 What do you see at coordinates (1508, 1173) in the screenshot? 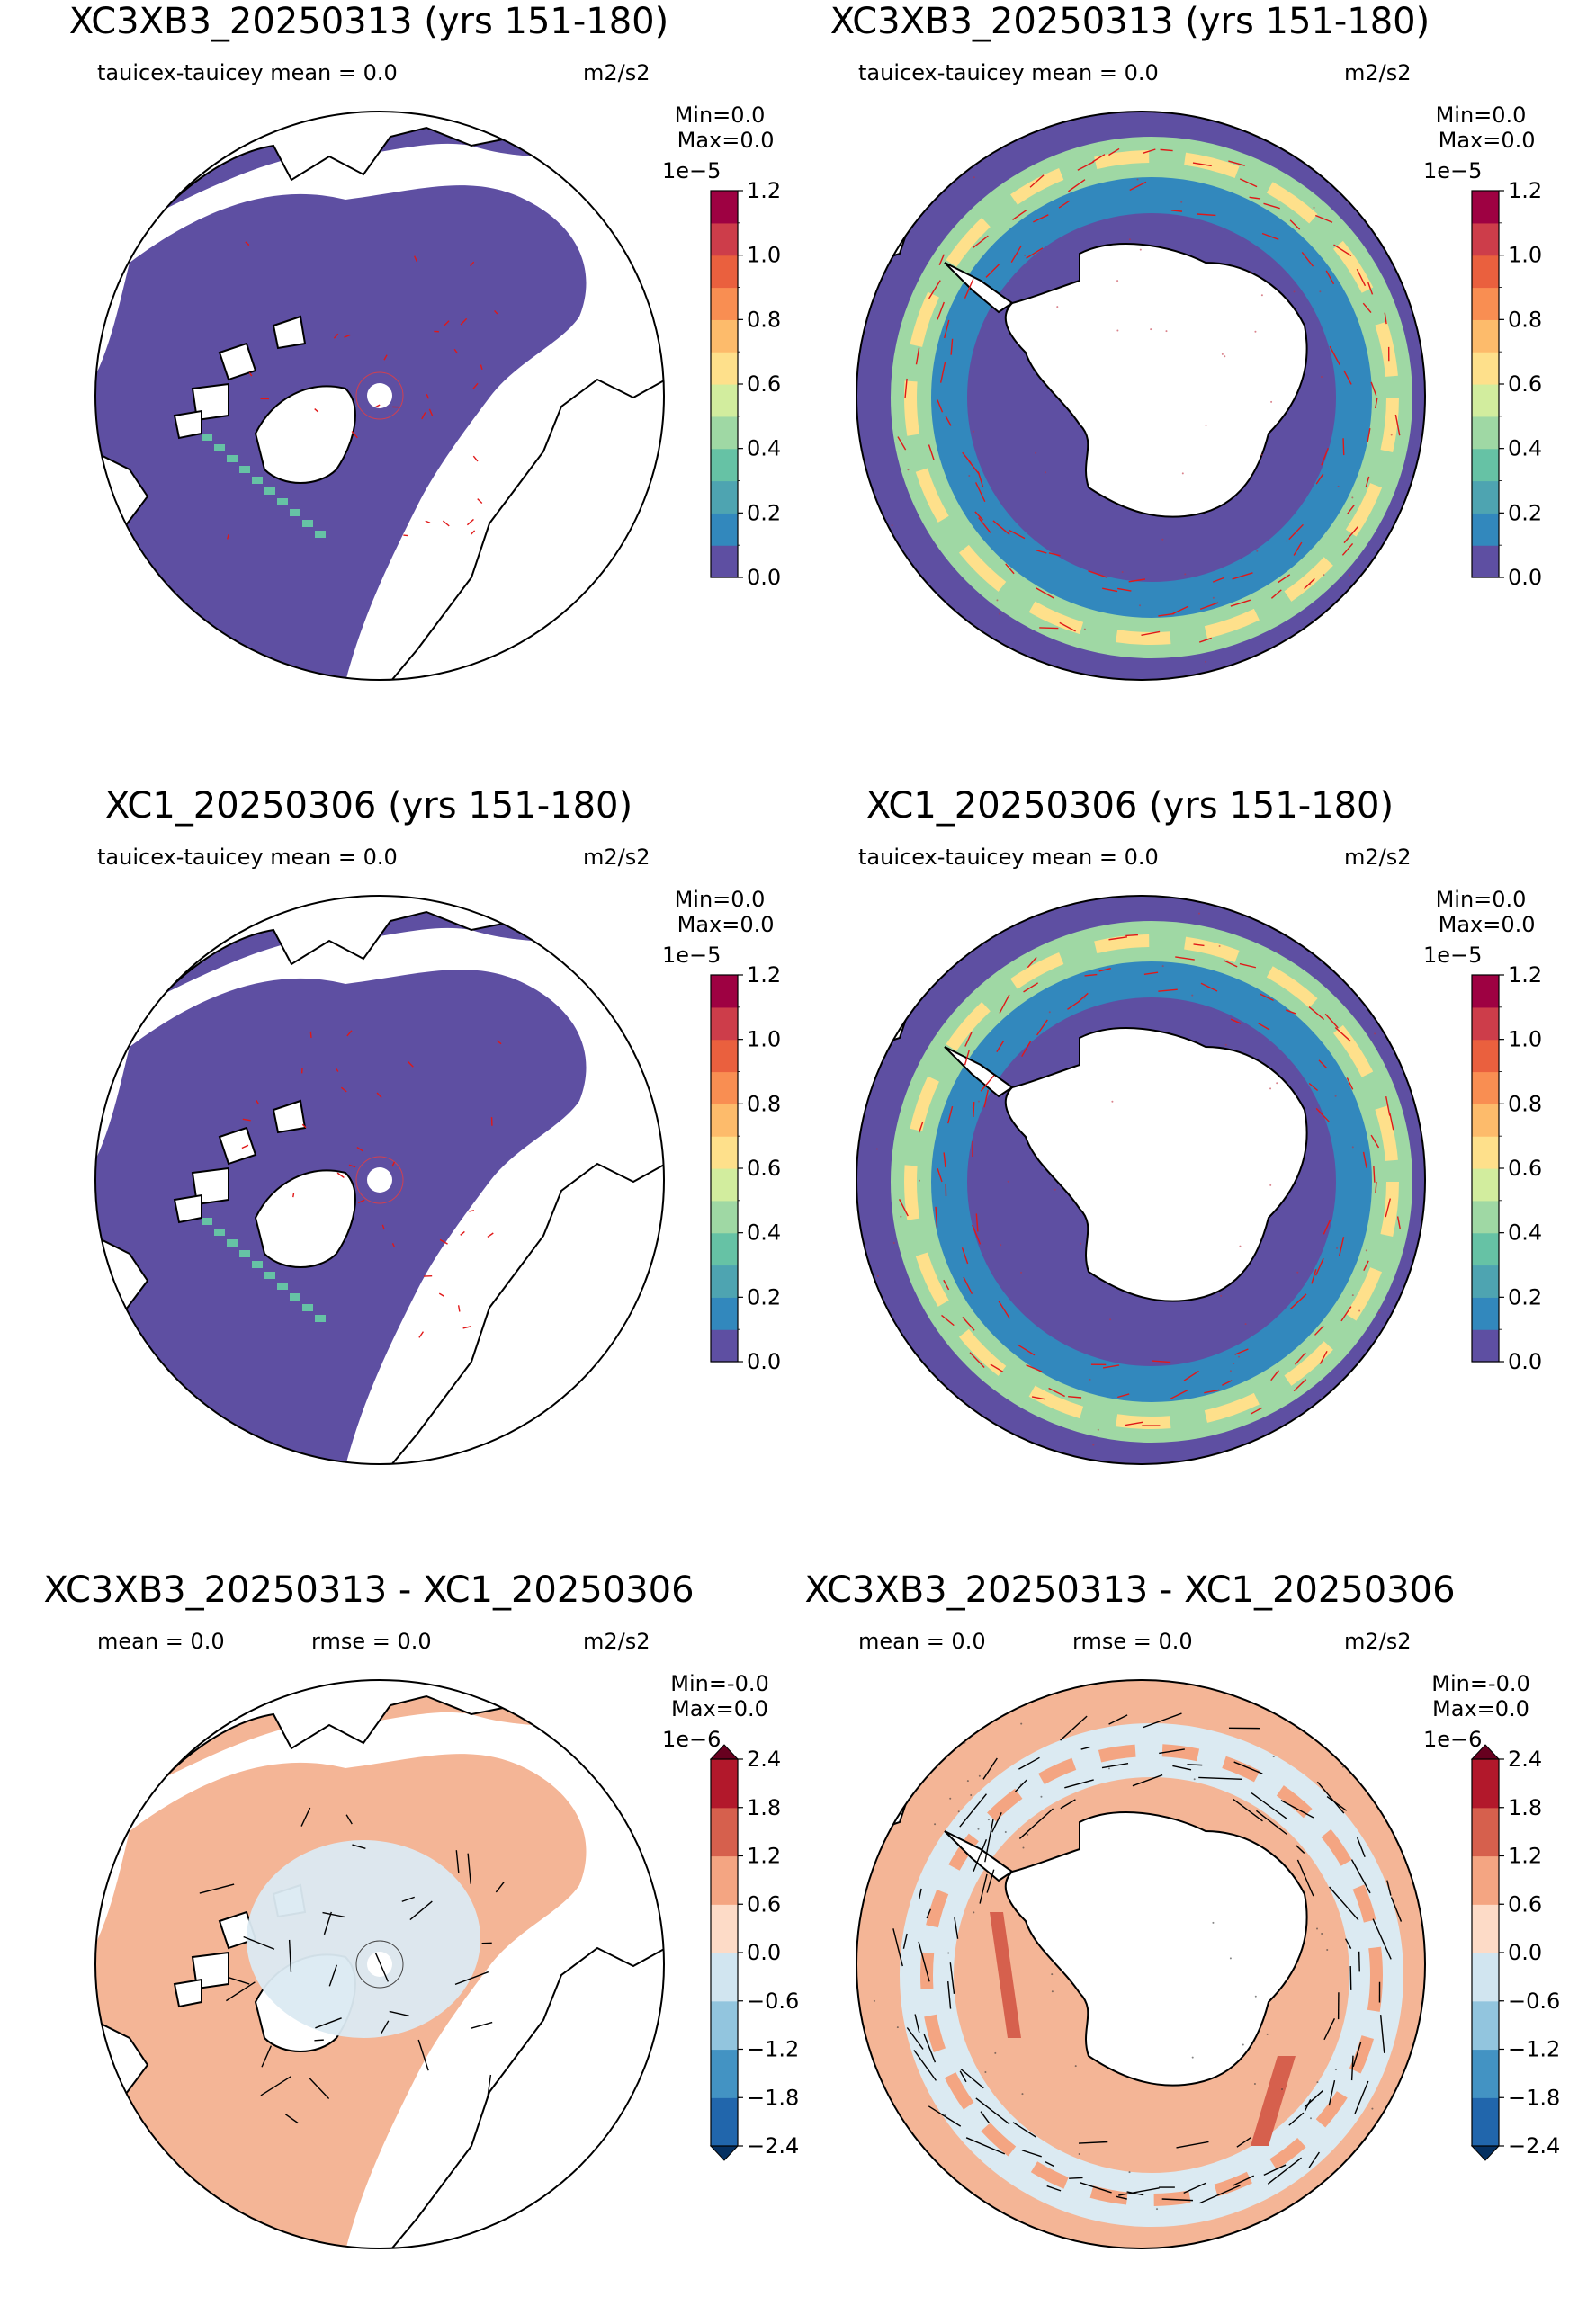
I see `colorbar: 0.00.20.40.60.81.01.2` at bounding box center [1508, 1173].